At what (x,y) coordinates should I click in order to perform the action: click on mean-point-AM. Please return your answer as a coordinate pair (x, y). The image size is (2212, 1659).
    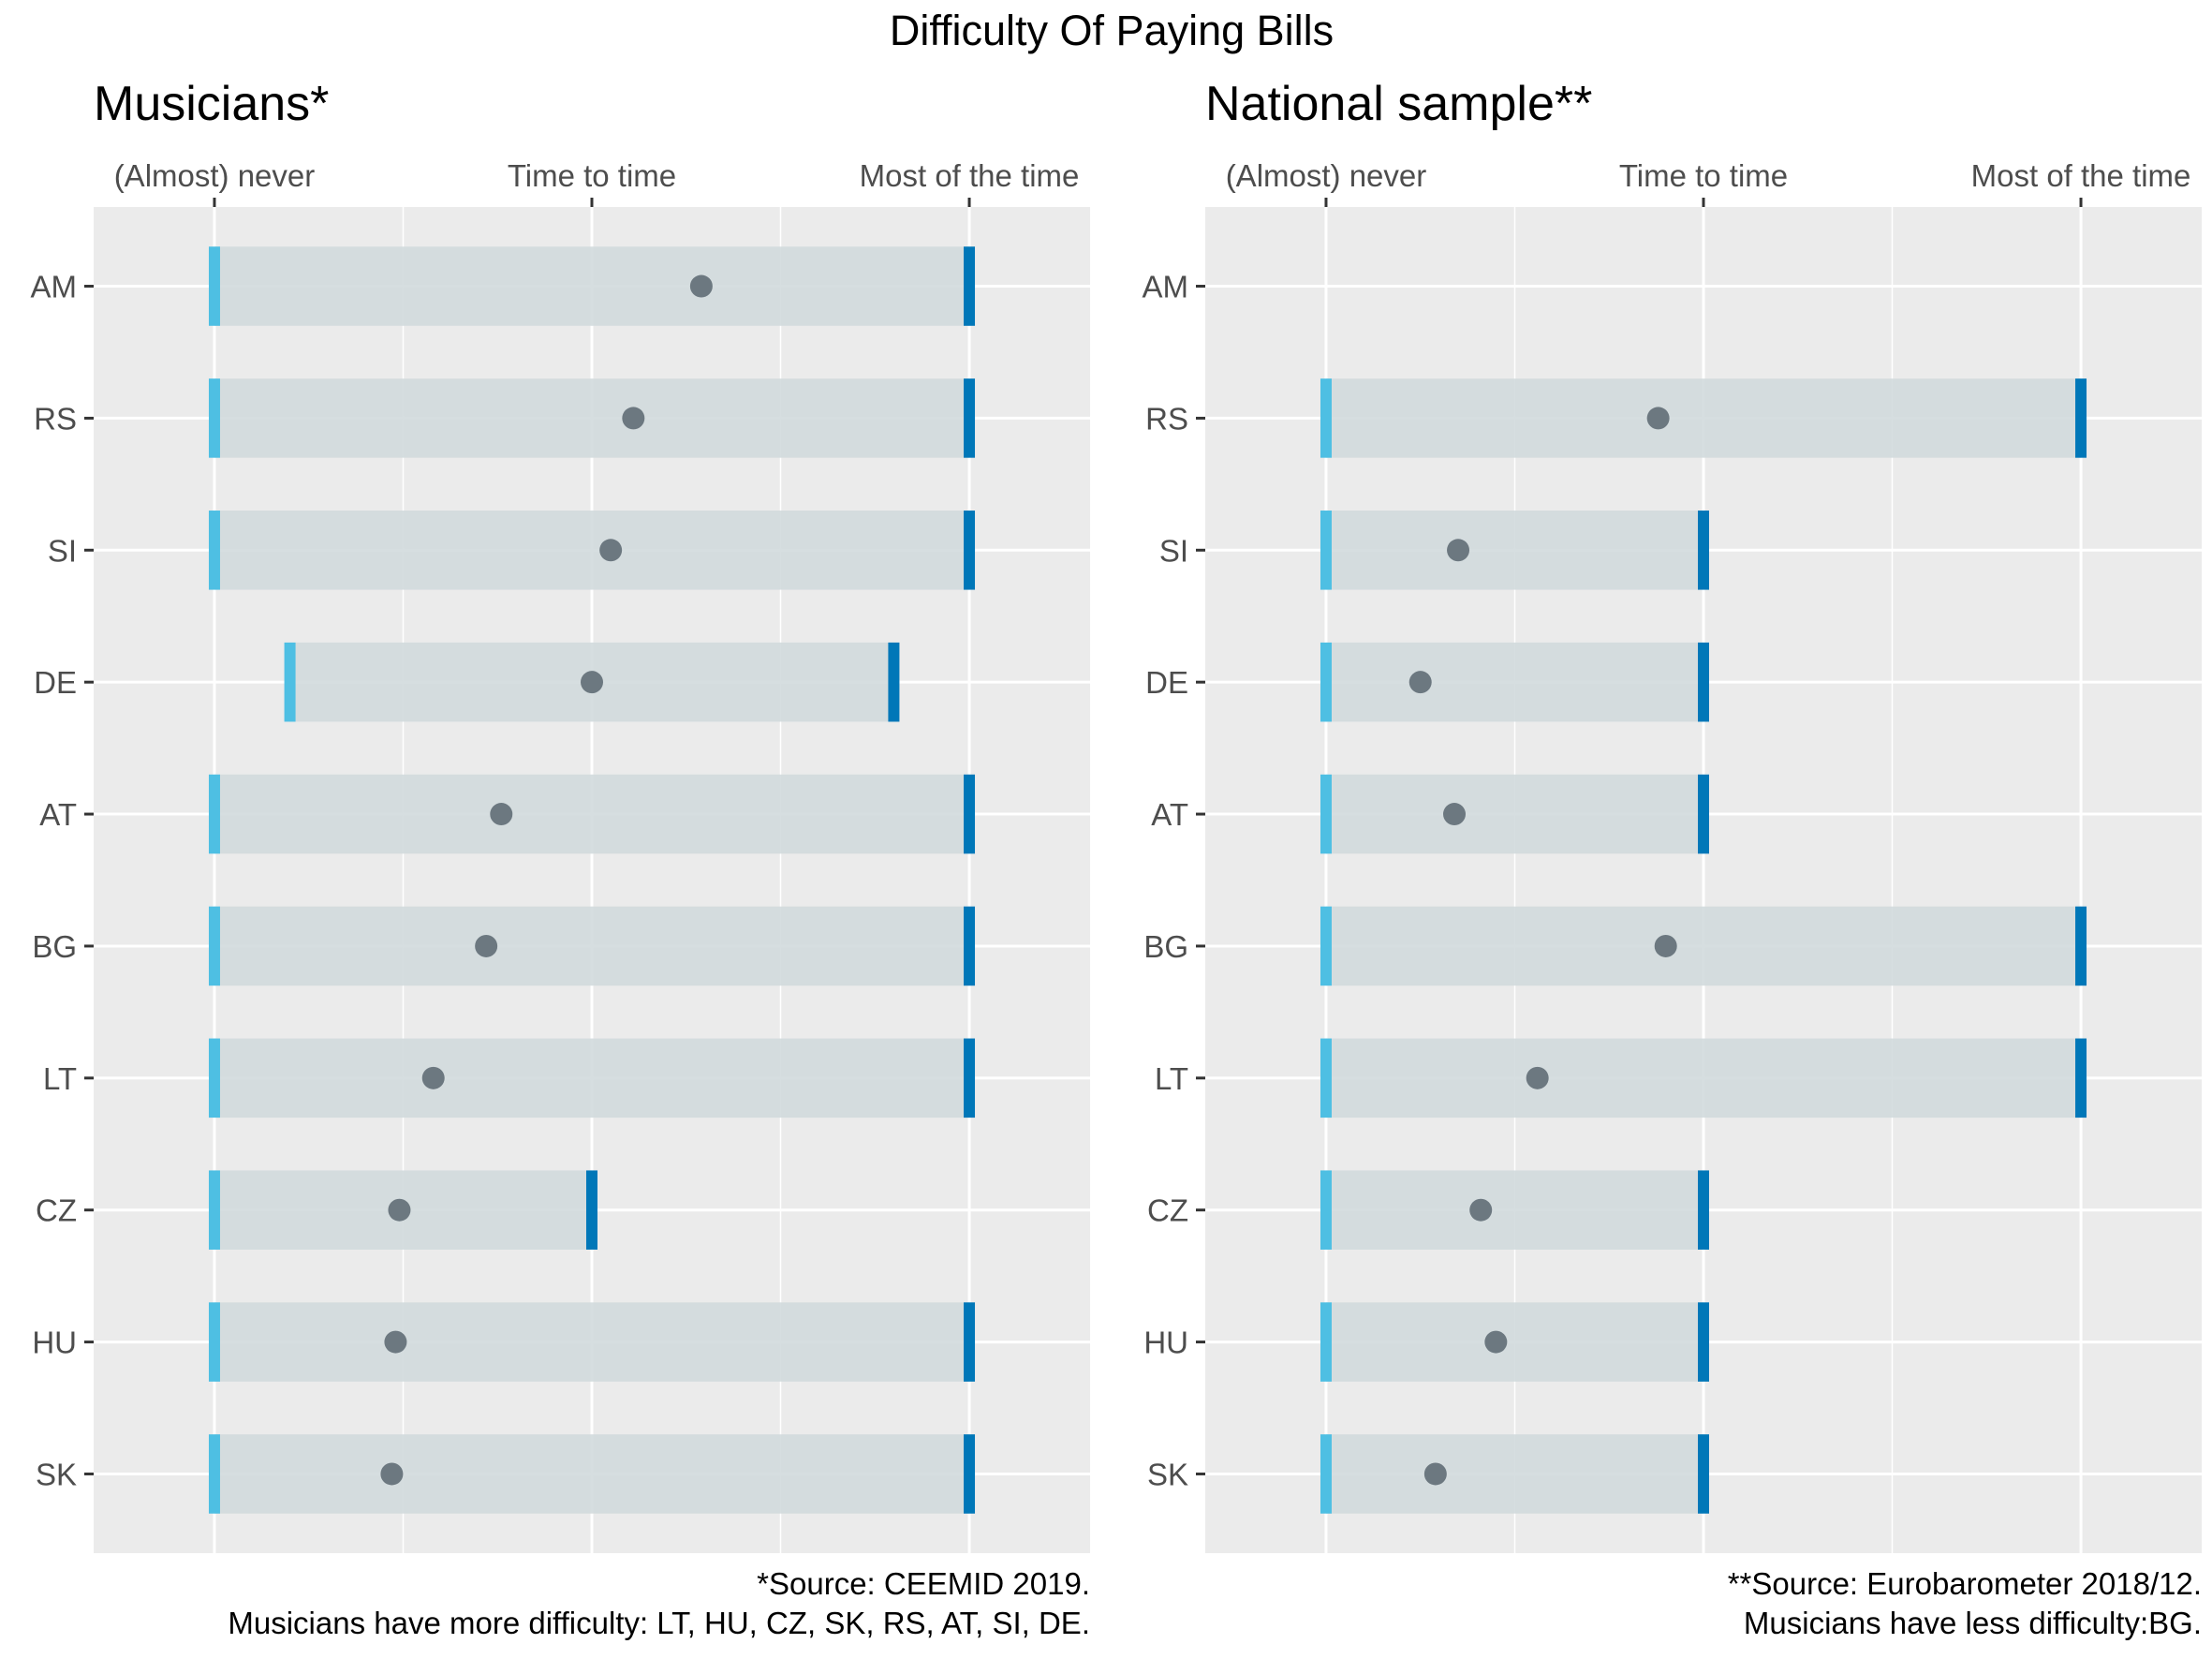
    Looking at the image, I should click on (701, 286).